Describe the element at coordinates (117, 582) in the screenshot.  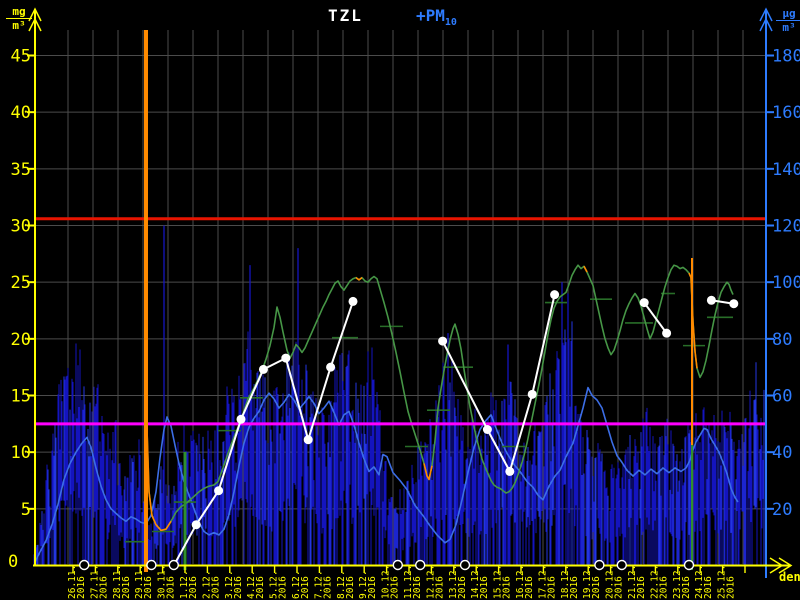
I see `tick-label: 28.11.` at that location.